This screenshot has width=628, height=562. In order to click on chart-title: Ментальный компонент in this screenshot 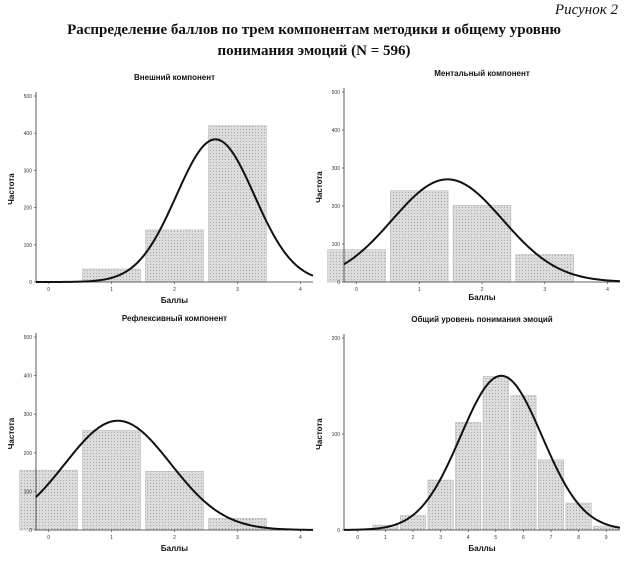, I will do `click(482, 73)`.